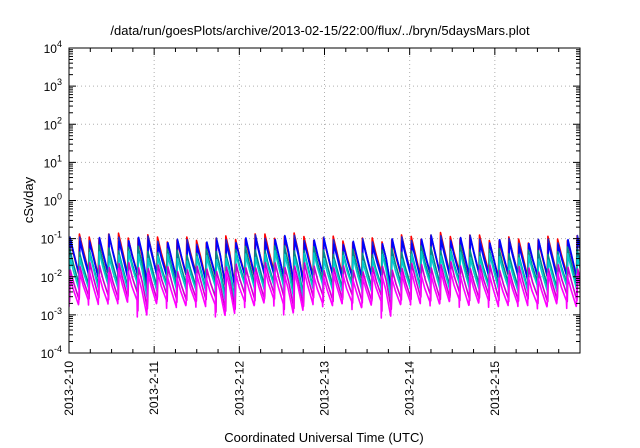  I want to click on y-tick-label: 10⁰, so click(53, 200).